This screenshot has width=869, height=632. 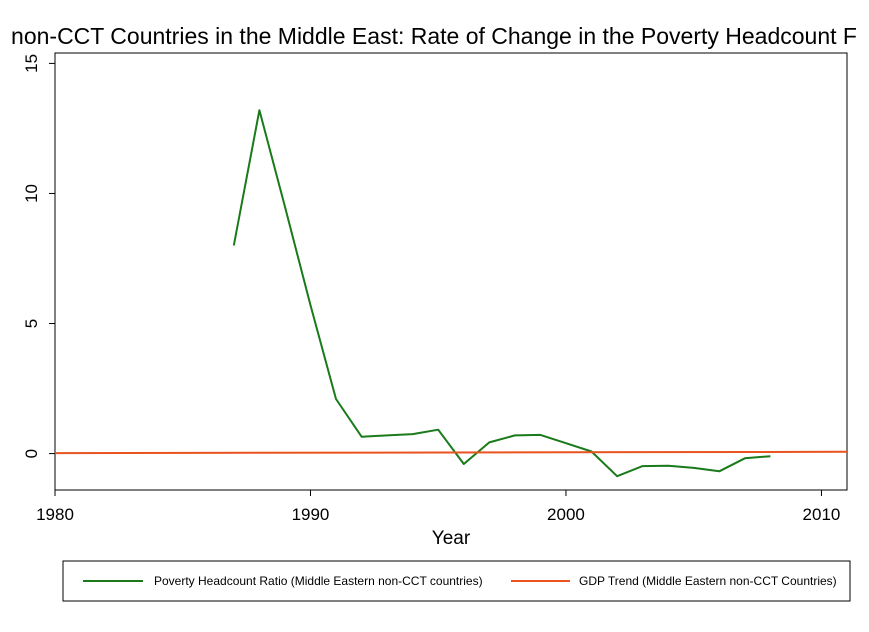 What do you see at coordinates (38, 256) in the screenshot?
I see `y-axis: 0 5 10 15` at bounding box center [38, 256].